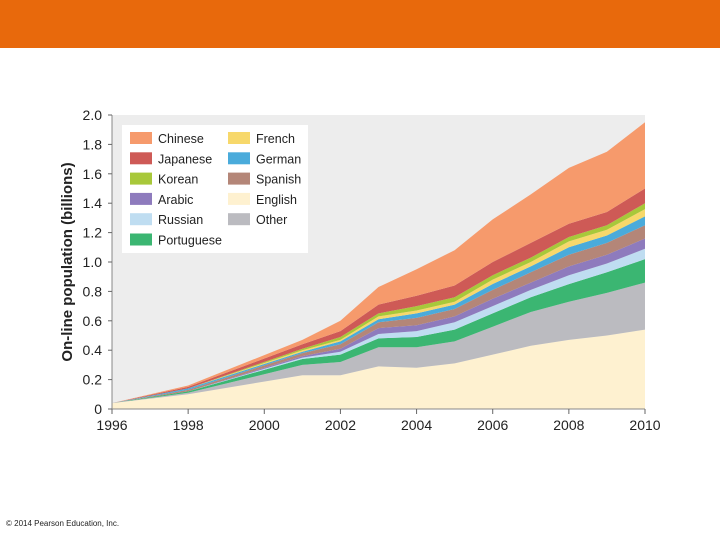  I want to click on legend-swatch-french, so click(239, 138).